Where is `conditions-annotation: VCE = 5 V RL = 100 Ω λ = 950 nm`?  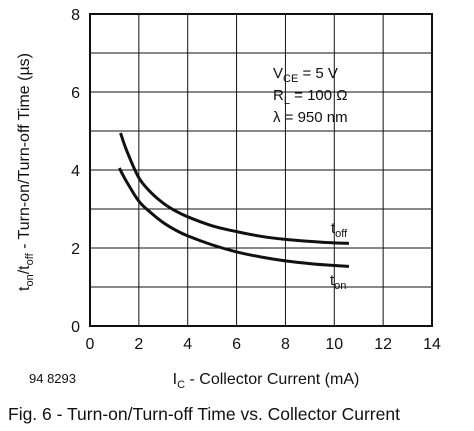
conditions-annotation: VCE = 5 V RL = 100 Ω λ = 950 nm is located at coordinates (310, 95).